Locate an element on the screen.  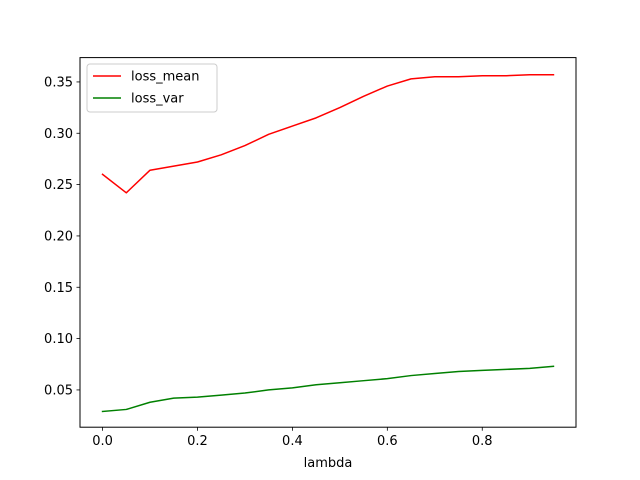
x-tick-label: 0.4 is located at coordinates (292, 441).